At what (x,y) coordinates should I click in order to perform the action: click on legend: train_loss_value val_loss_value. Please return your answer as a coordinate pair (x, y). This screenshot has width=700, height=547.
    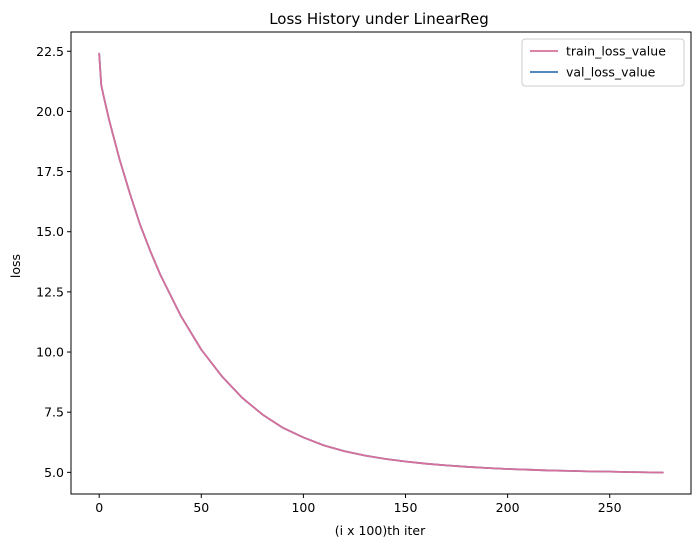
    Looking at the image, I should click on (603, 62).